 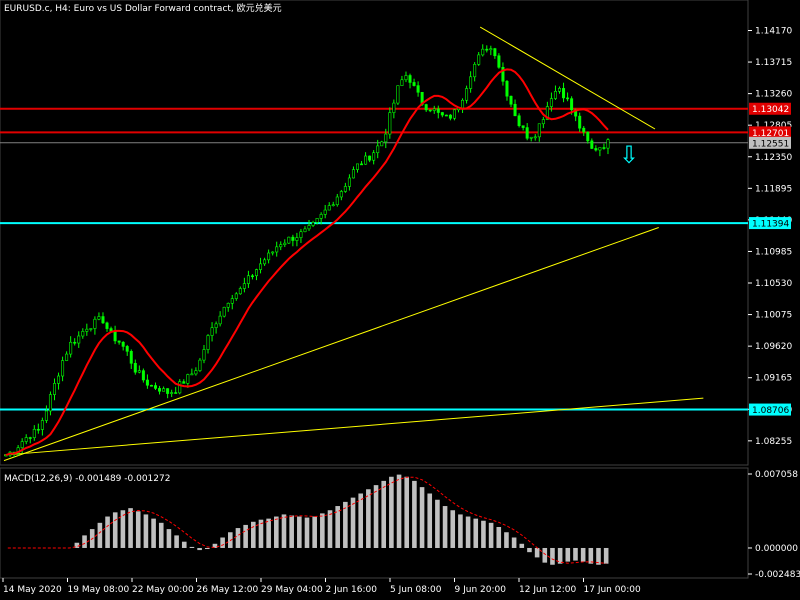 What do you see at coordinates (773, 31) in the screenshot?
I see `price-tick-label: 1.14170` at bounding box center [773, 31].